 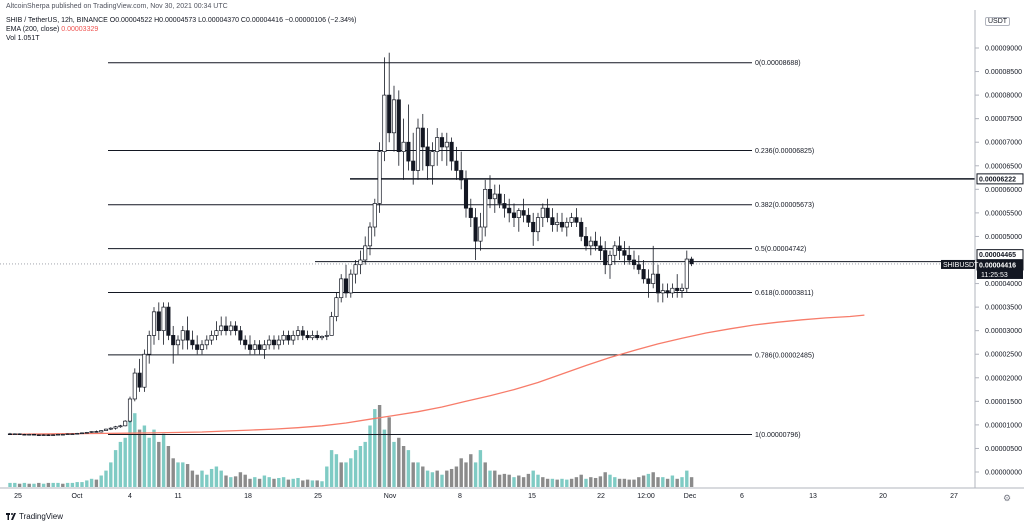 What do you see at coordinates (33, 29) in the screenshot?
I see `ema-label: EMA (200, close)` at bounding box center [33, 29].